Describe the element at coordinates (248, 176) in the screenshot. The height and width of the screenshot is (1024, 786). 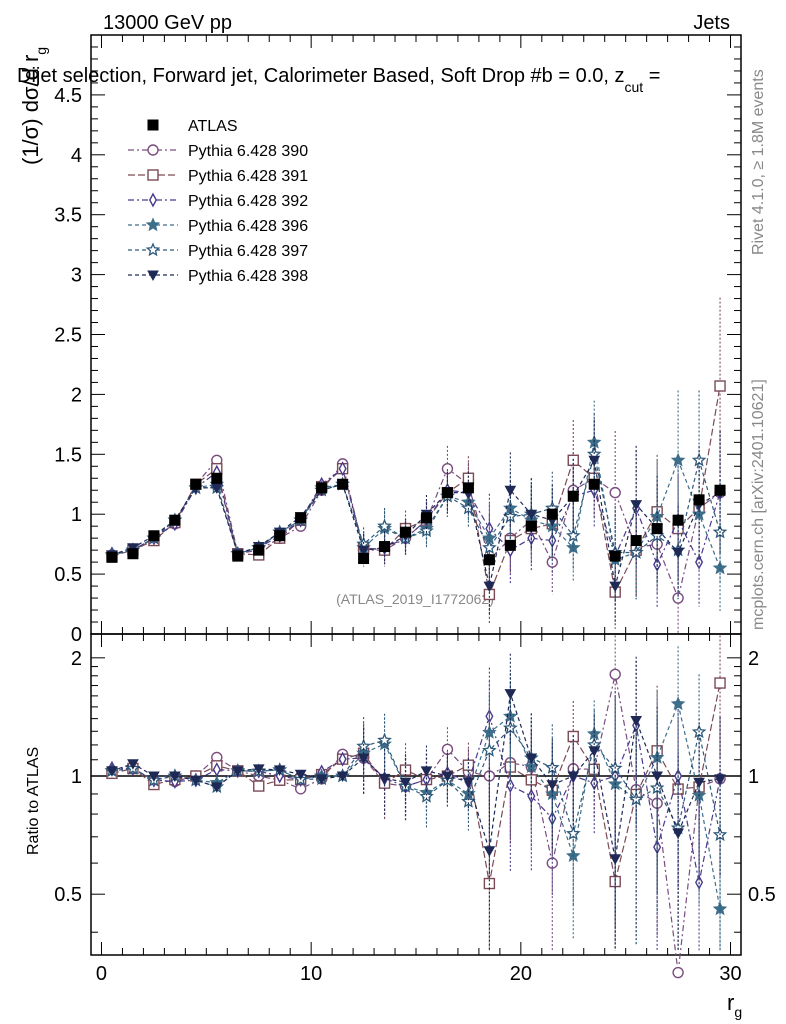
I see `legend-label: Pythia 6.428 391` at that location.